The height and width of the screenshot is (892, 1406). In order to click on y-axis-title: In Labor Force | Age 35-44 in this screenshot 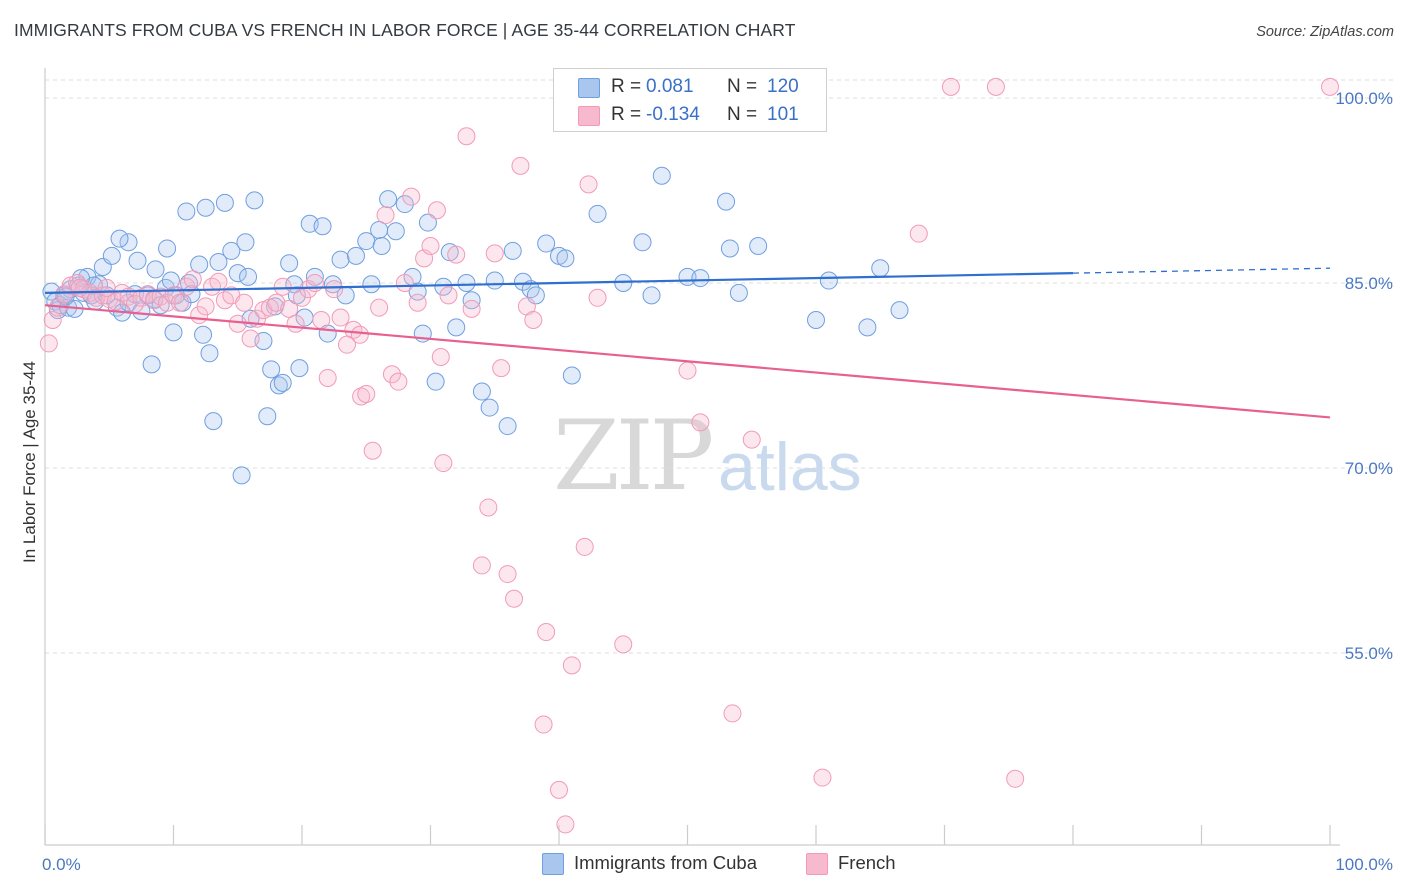, I will do `click(29, 462)`.